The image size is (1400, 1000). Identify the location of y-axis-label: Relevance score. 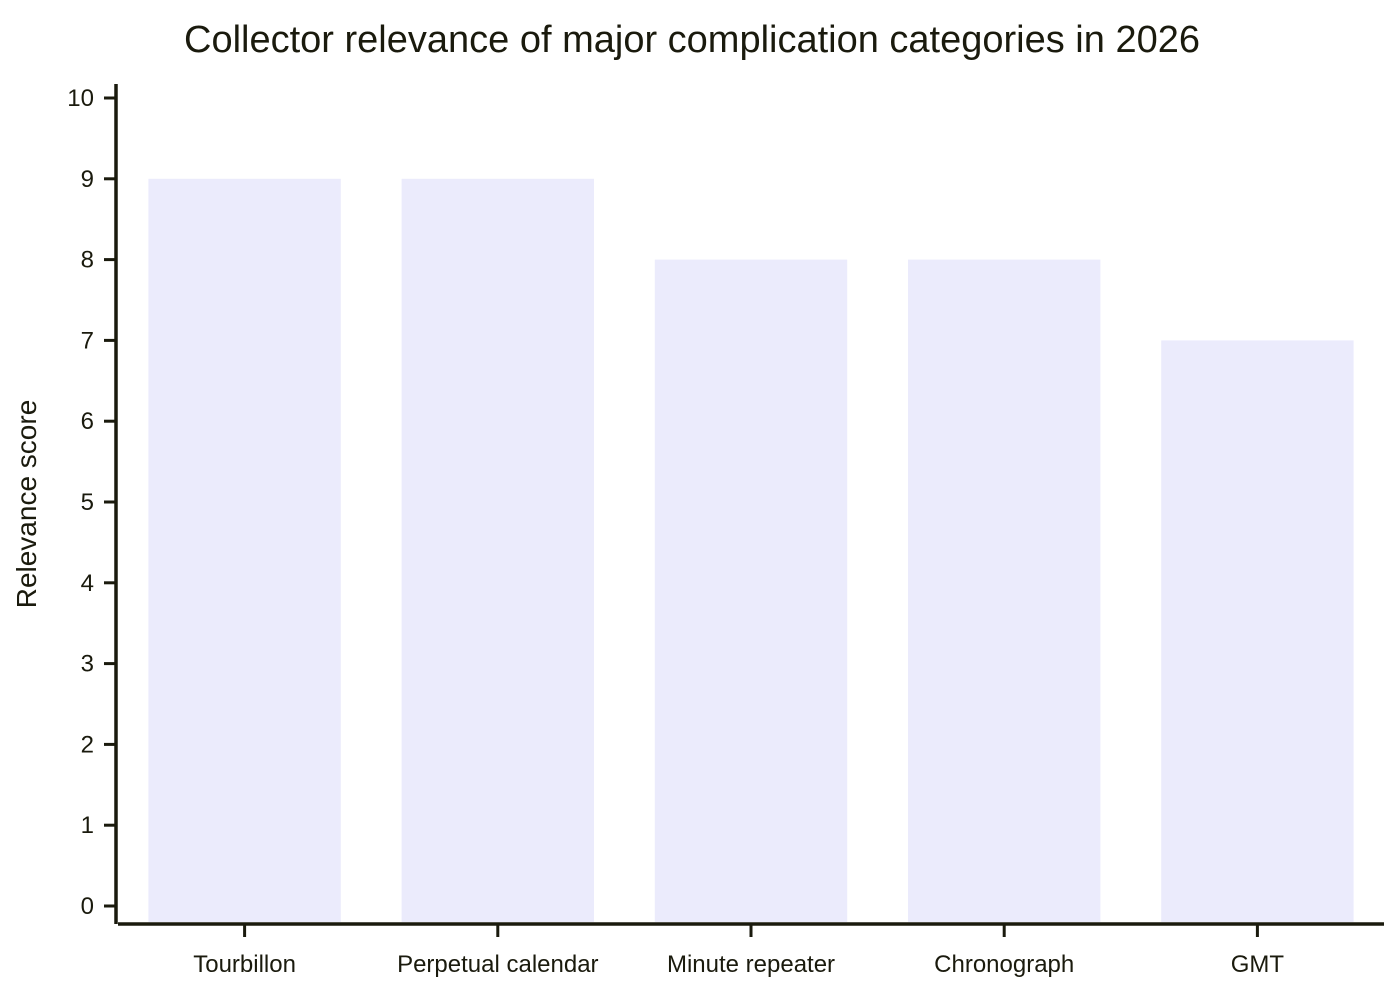
(26, 504).